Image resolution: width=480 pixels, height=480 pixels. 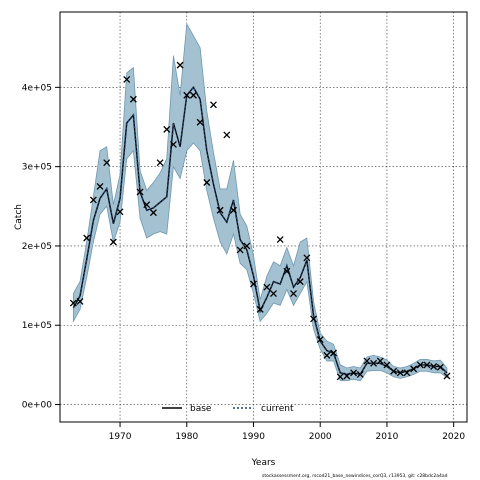 I want to click on x-tick-label: 1970, so click(x=120, y=437).